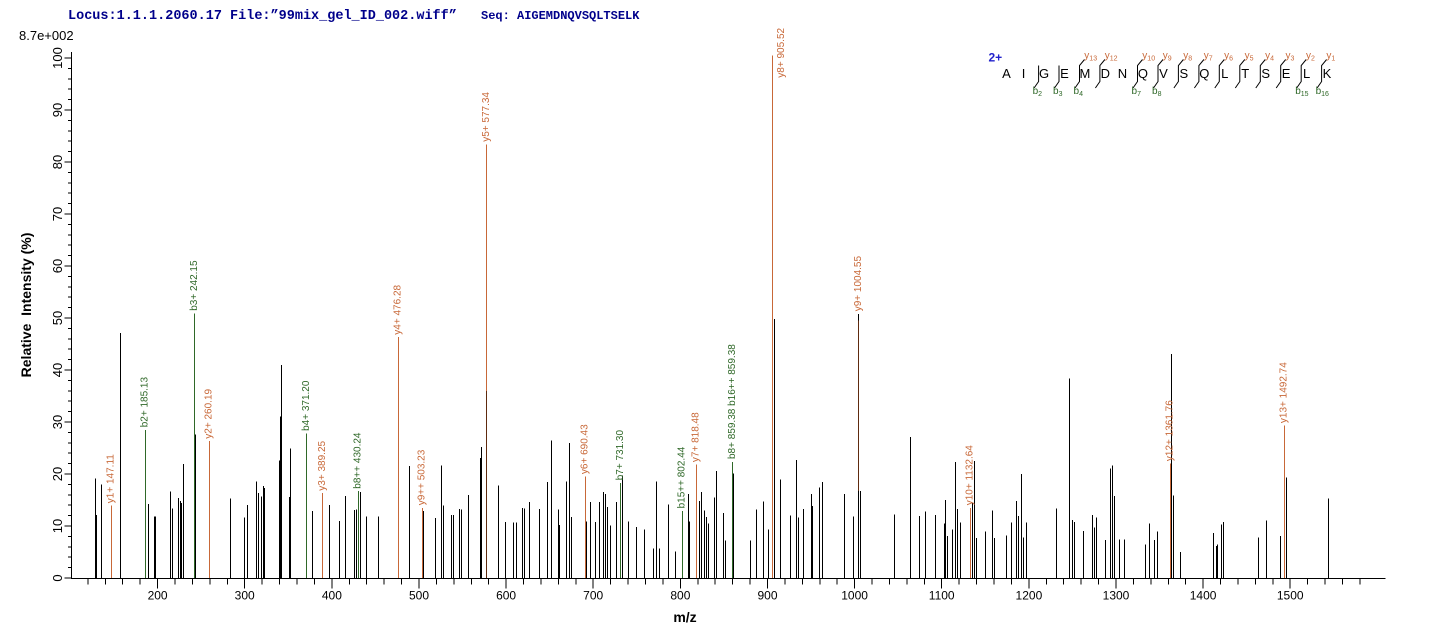  I want to click on svg-text: y5, so click(1249, 57).